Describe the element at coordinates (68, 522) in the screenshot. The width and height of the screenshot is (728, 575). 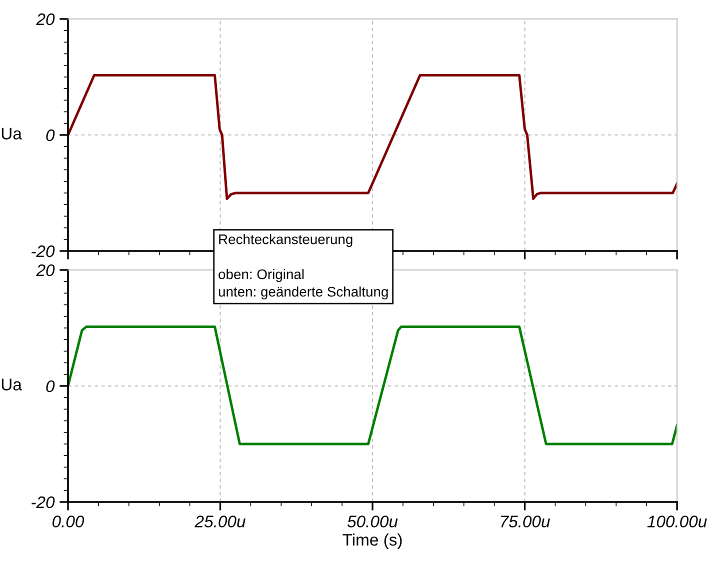
I see `x-tick-label: 0.00` at that location.